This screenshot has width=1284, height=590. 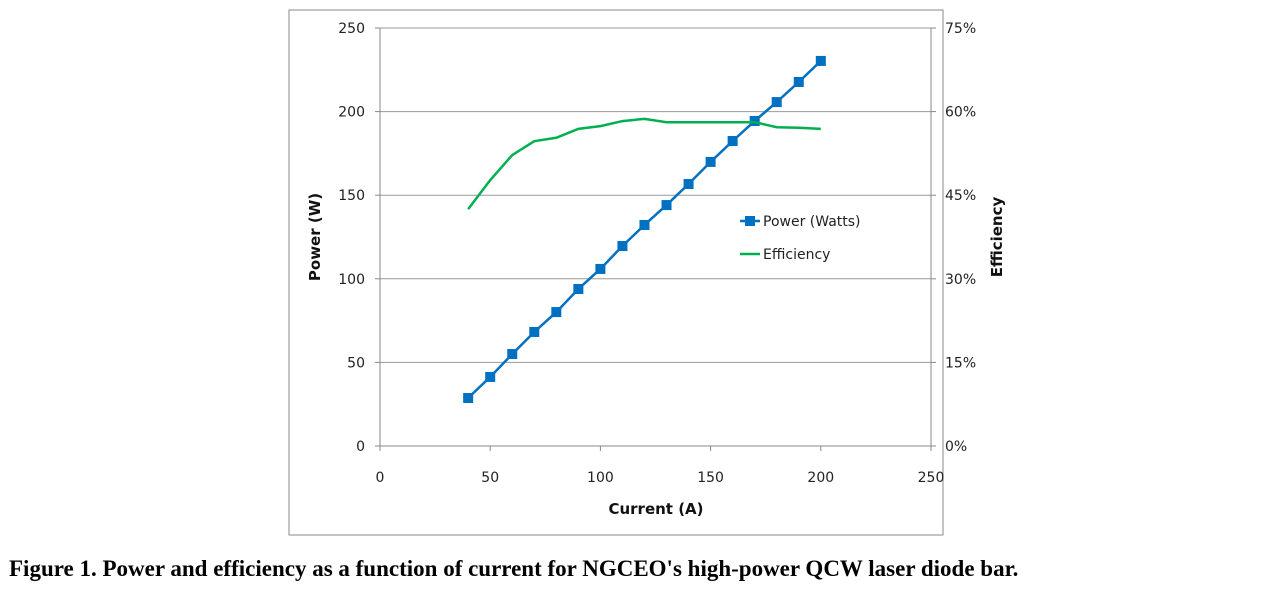 What do you see at coordinates (655, 509) in the screenshot?
I see `x-axis-label: Current (A)` at bounding box center [655, 509].